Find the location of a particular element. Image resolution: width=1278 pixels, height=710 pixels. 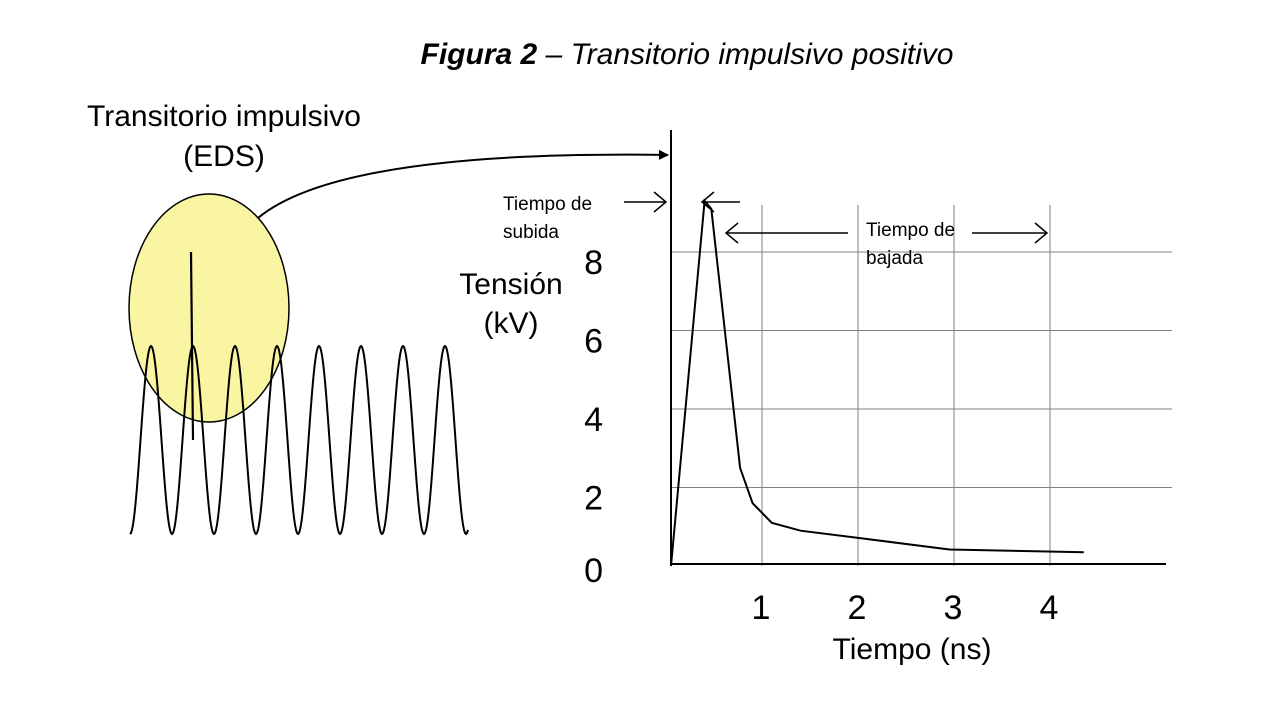

rise-arrow-left-head is located at coordinates (660, 202).